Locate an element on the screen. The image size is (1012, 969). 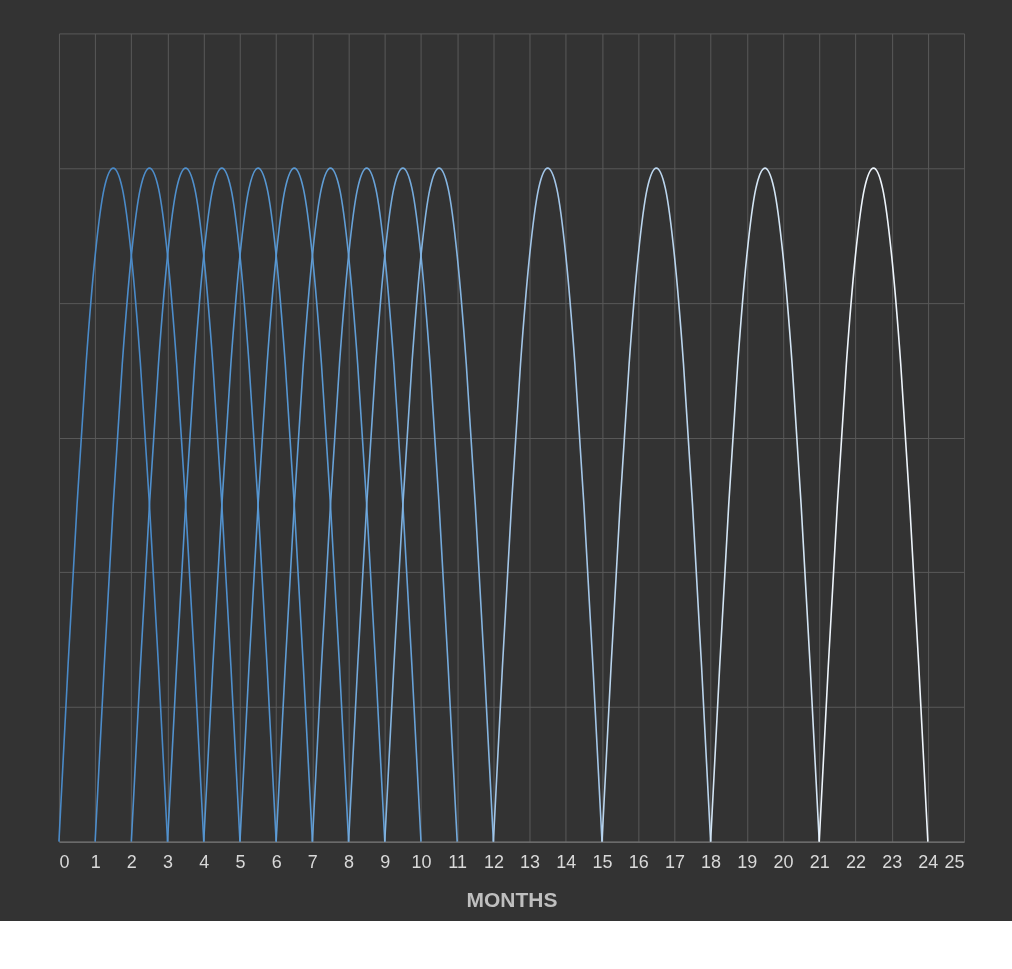
x-tick-label: 4 is located at coordinates (204, 862).